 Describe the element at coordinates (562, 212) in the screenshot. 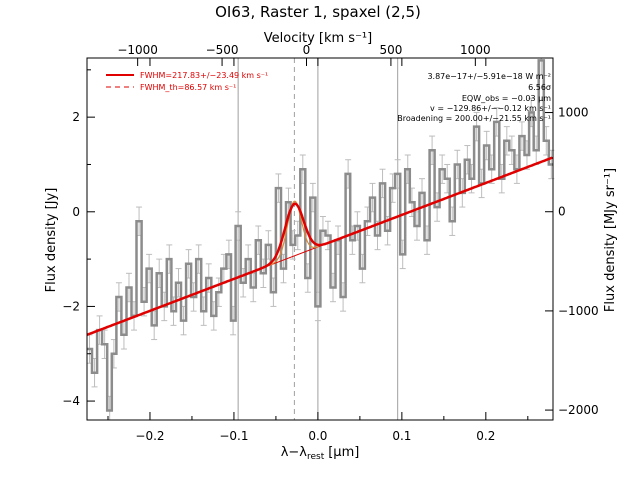

I see `y2-tick-label-2: 0` at that location.